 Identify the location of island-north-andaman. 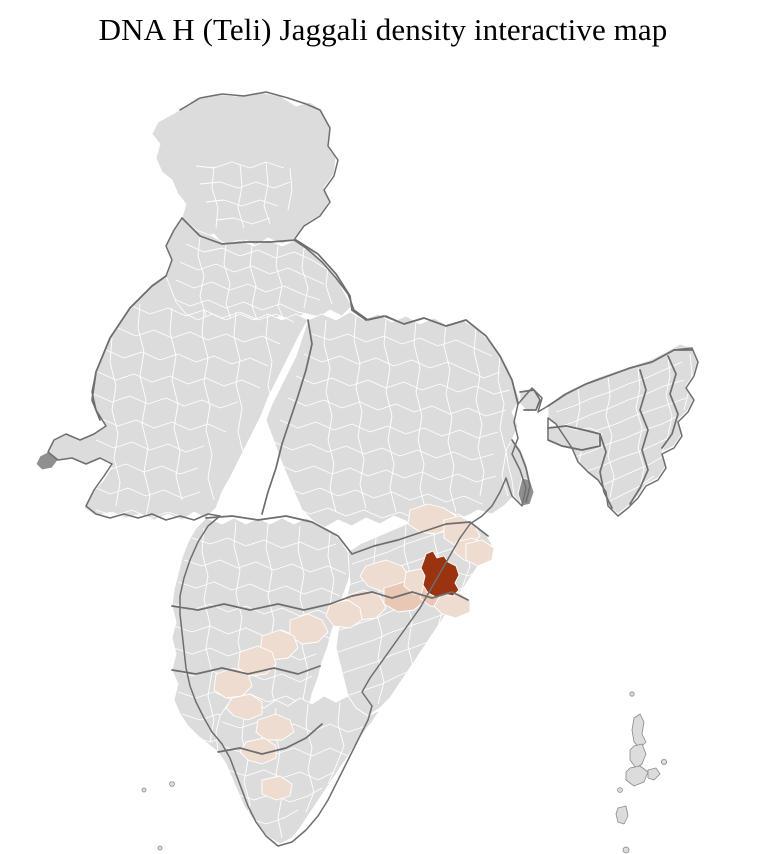
(639, 731).